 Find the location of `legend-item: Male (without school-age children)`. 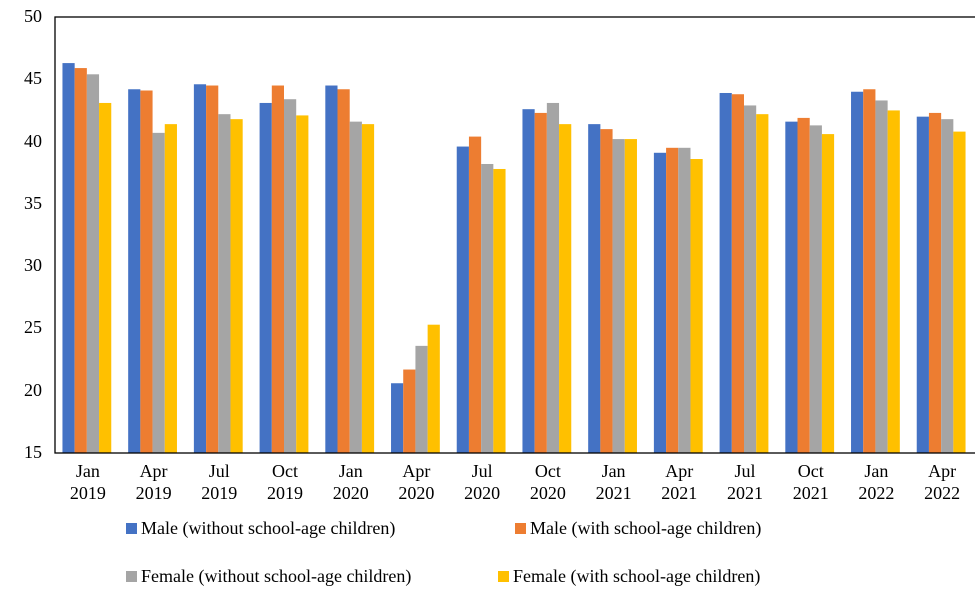

legend-item: Male (without school-age children) is located at coordinates (260, 528).